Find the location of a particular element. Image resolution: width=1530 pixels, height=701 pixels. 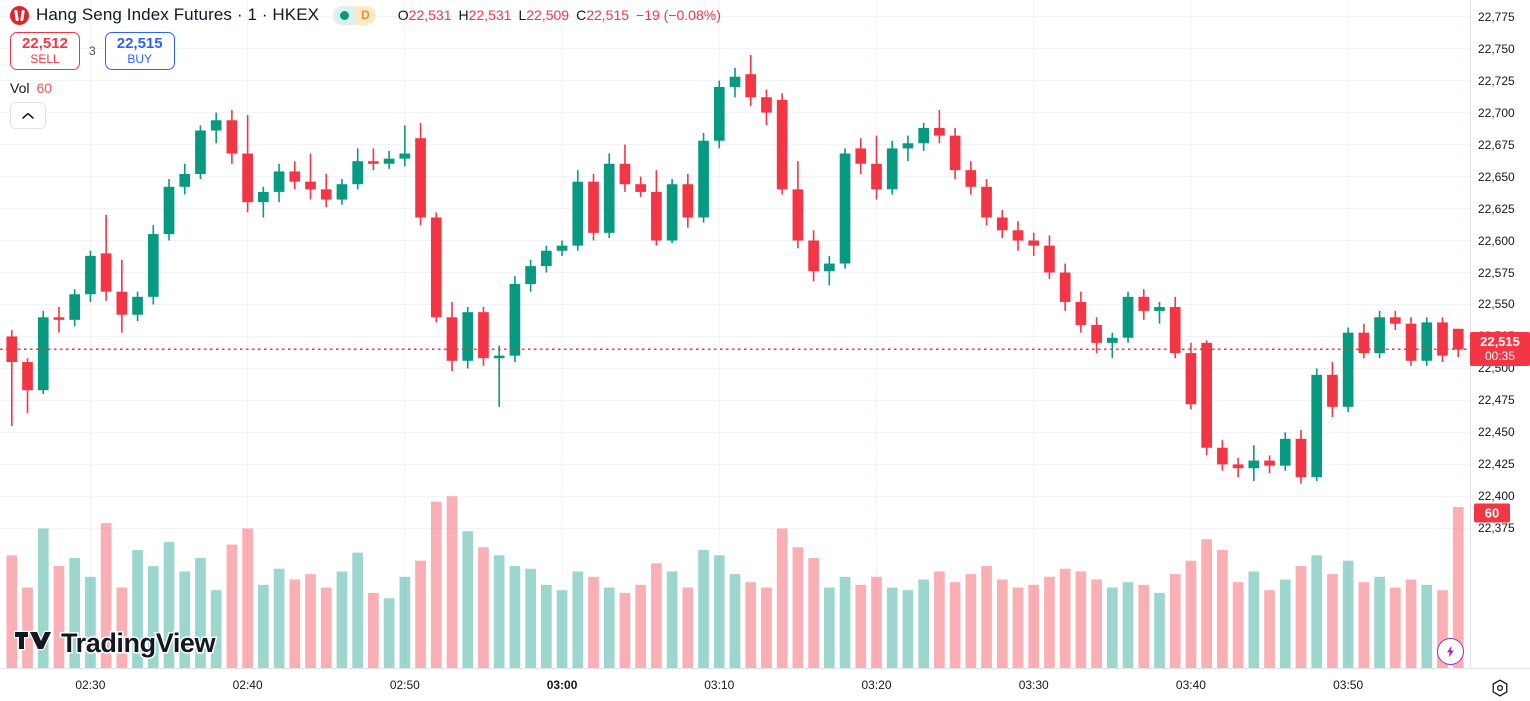

time-tick-label: 02:30 is located at coordinates (90, 685).